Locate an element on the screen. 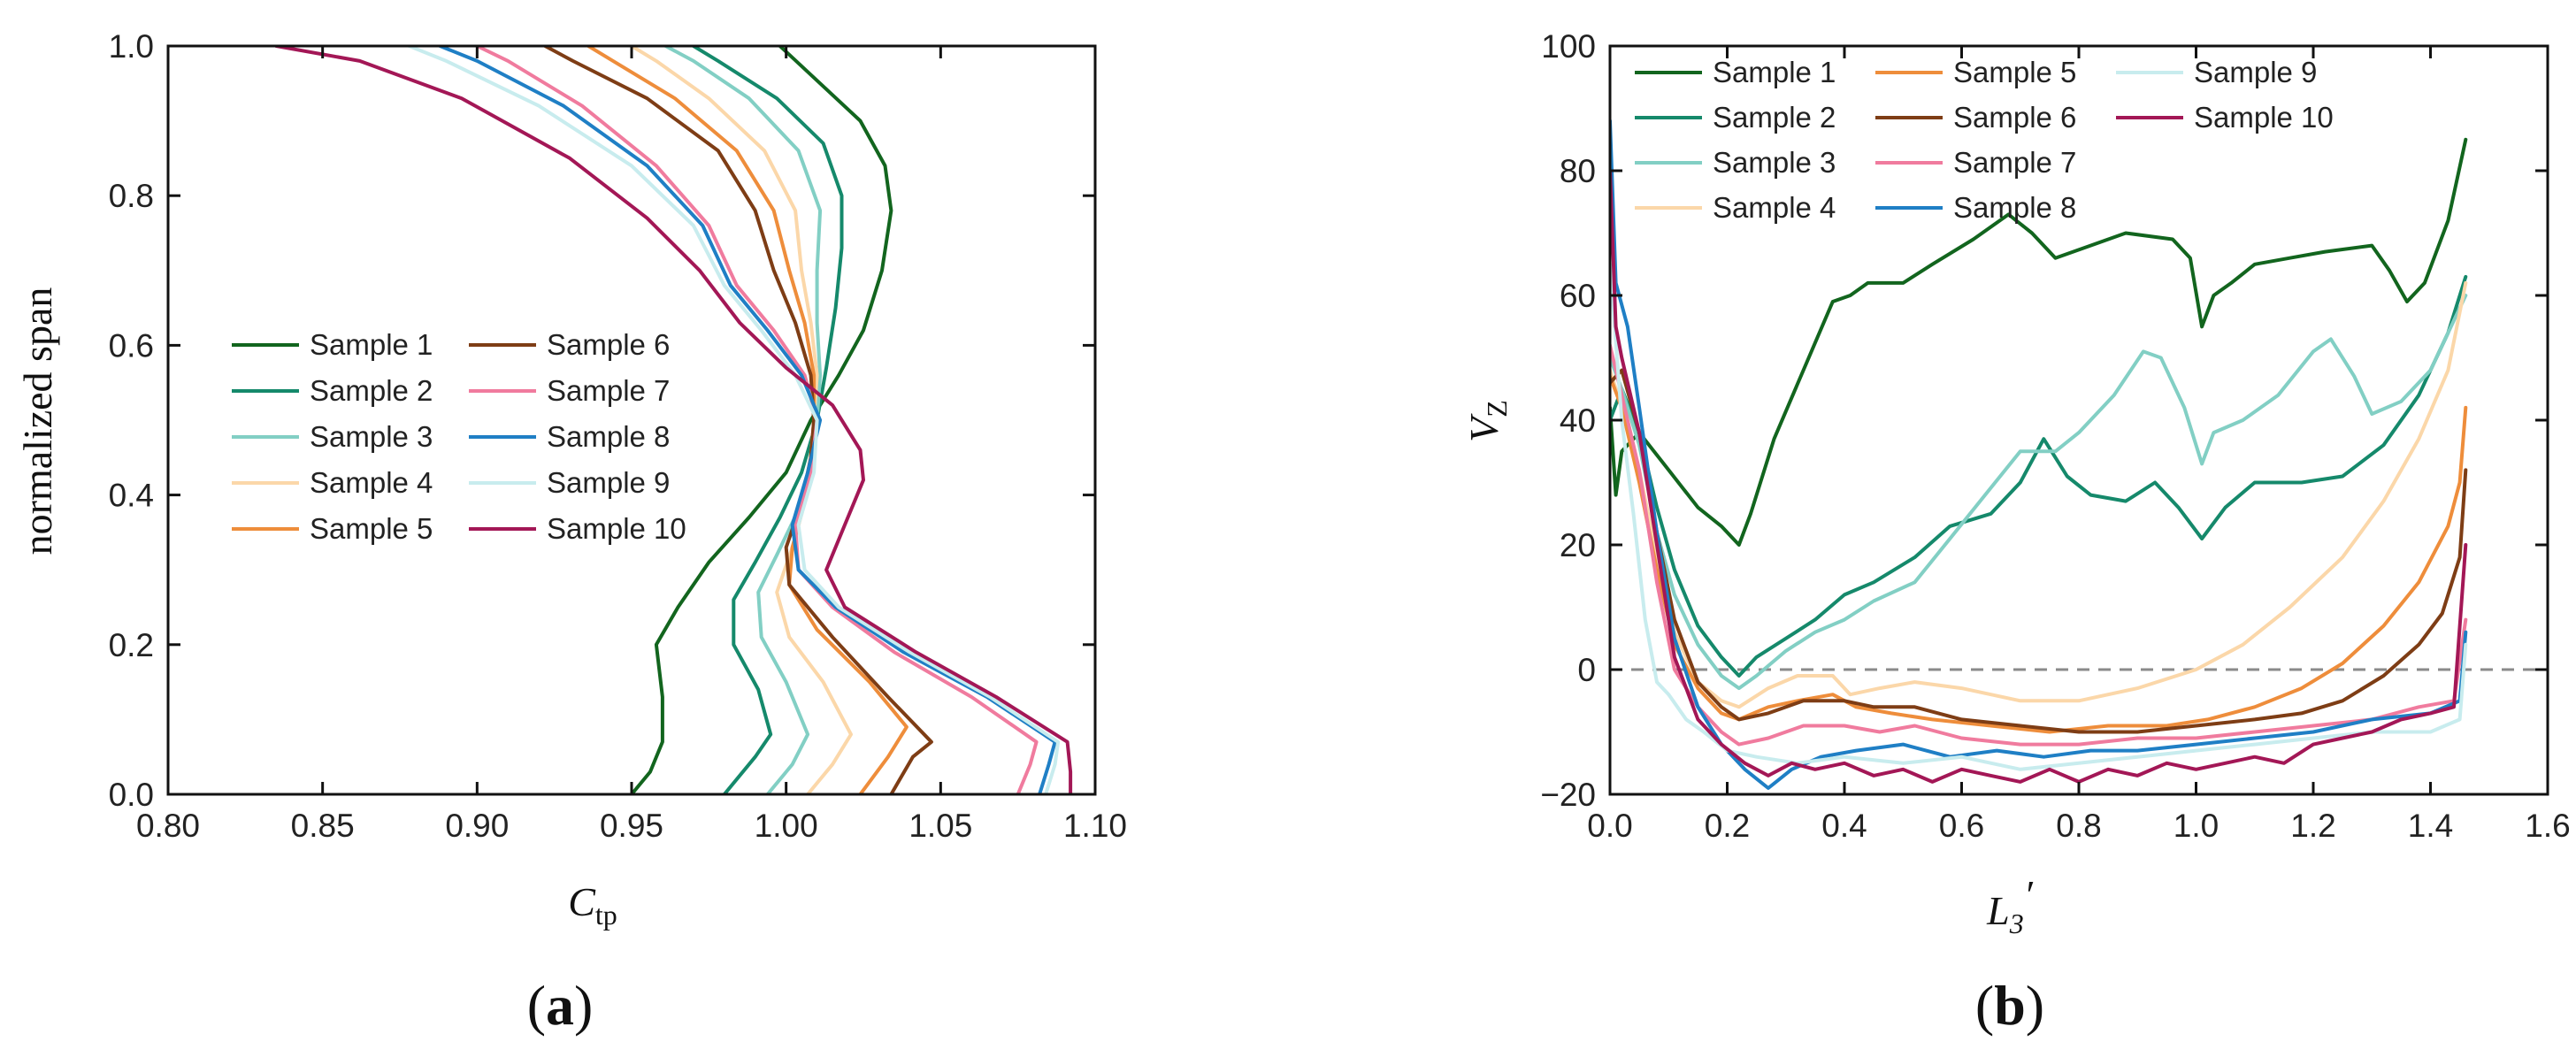 Image resolution: width=2576 pixels, height=1057 pixels. panel-b-x-axis-label-prime: ′ is located at coordinates (2029, 895).